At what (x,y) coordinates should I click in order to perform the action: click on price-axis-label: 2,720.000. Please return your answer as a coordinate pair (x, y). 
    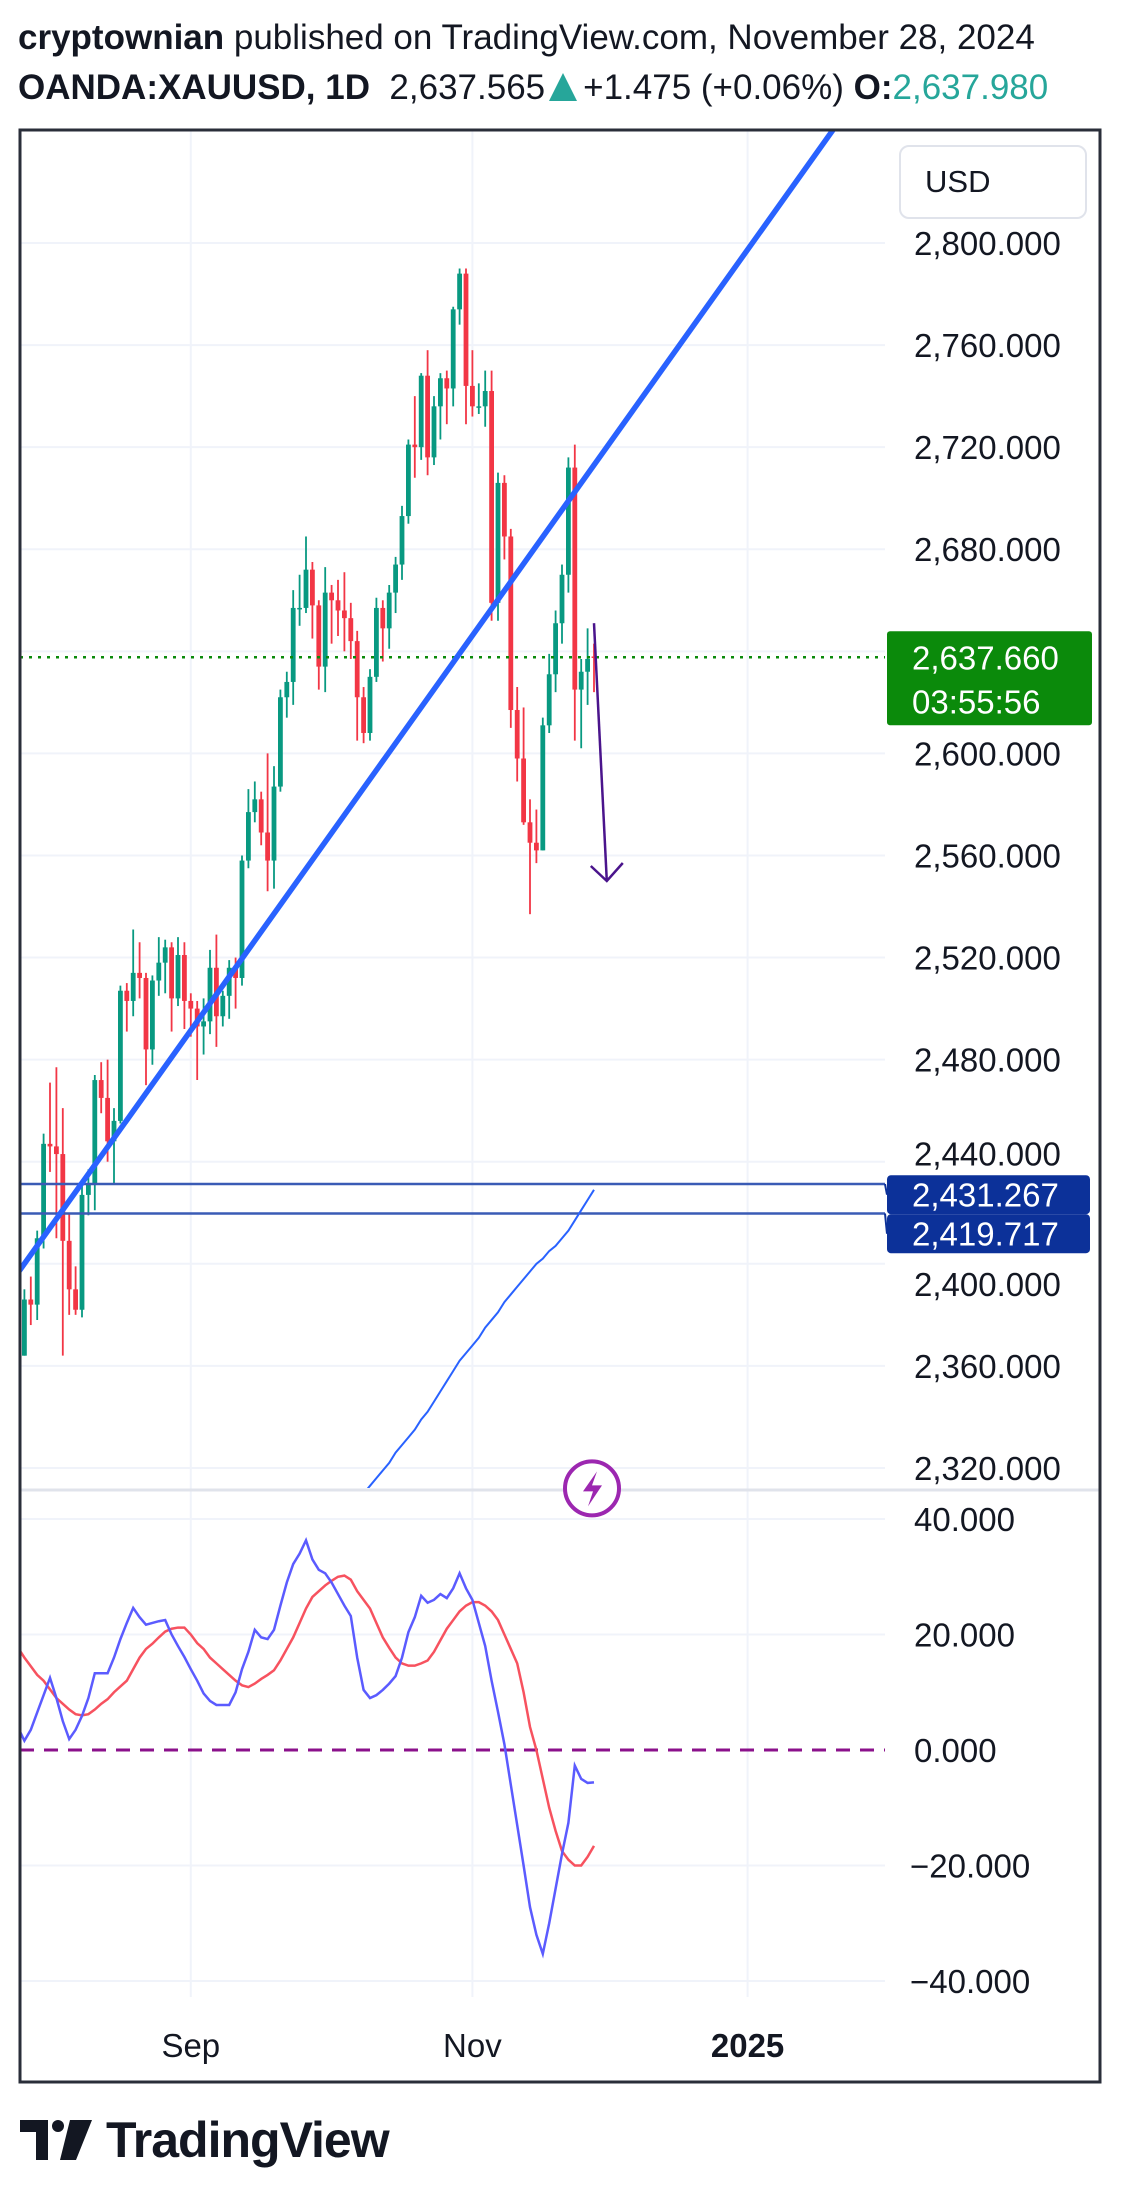
    Looking at the image, I should click on (987, 447).